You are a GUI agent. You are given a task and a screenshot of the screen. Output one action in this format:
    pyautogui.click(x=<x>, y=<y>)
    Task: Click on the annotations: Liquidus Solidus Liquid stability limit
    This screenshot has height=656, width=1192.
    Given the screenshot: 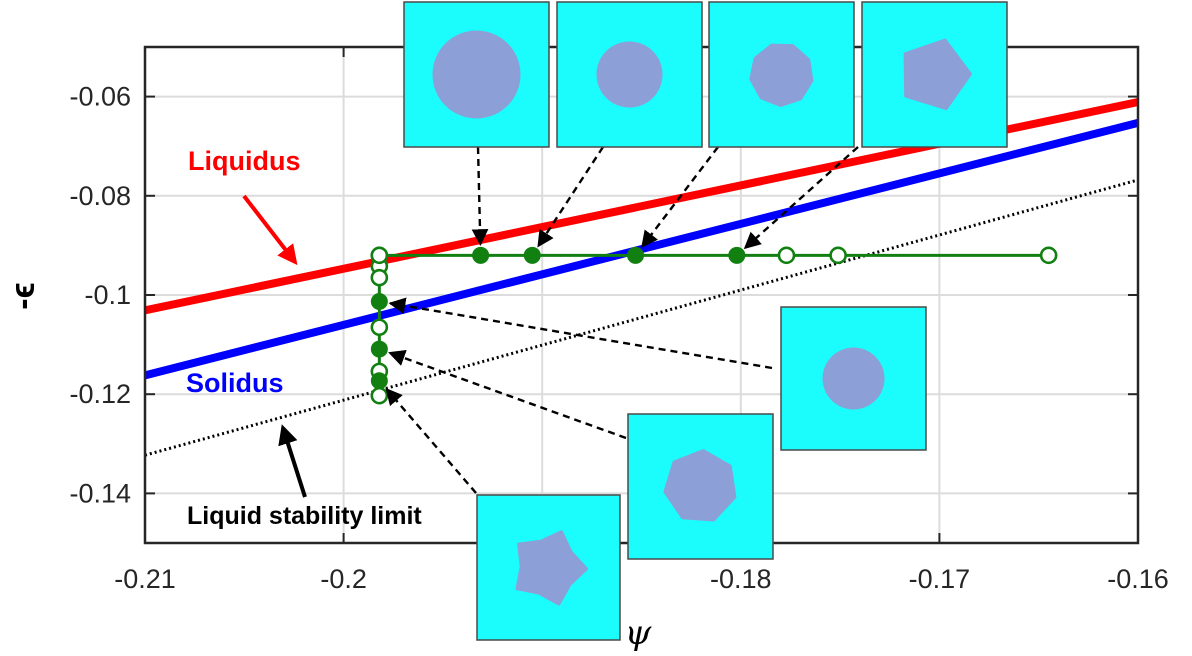 What is the action you would take?
    pyautogui.click(x=304, y=338)
    